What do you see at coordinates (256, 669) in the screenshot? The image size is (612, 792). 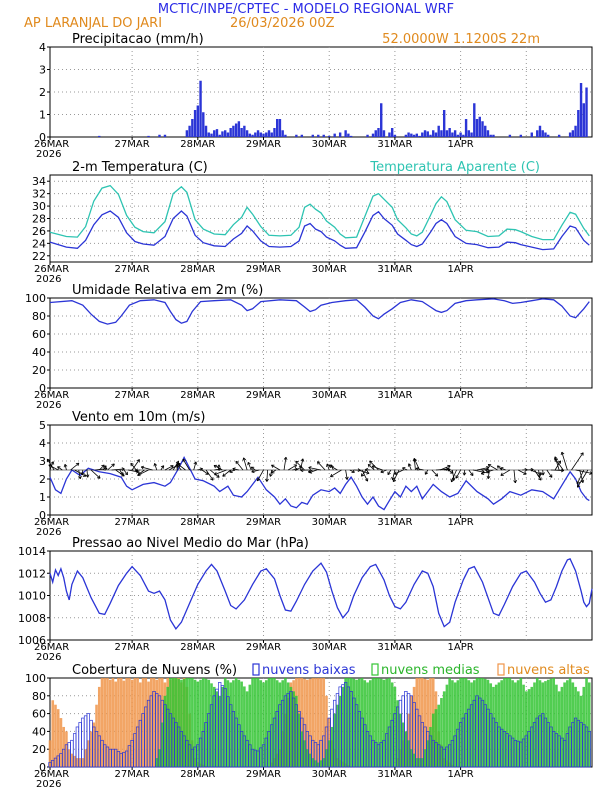 I see `legend-swatch` at bounding box center [256, 669].